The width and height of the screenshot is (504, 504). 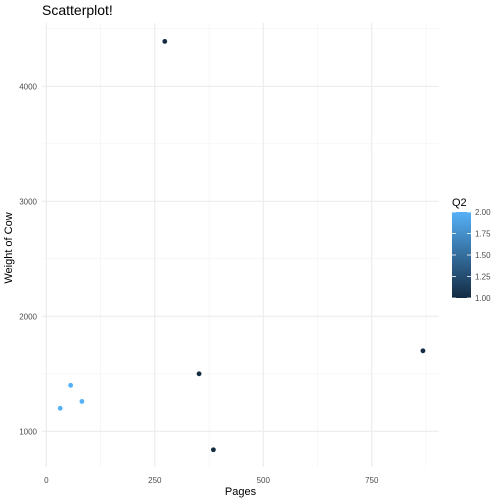 What do you see at coordinates (483, 298) in the screenshot?
I see `legend-tick-label: 1.00` at bounding box center [483, 298].